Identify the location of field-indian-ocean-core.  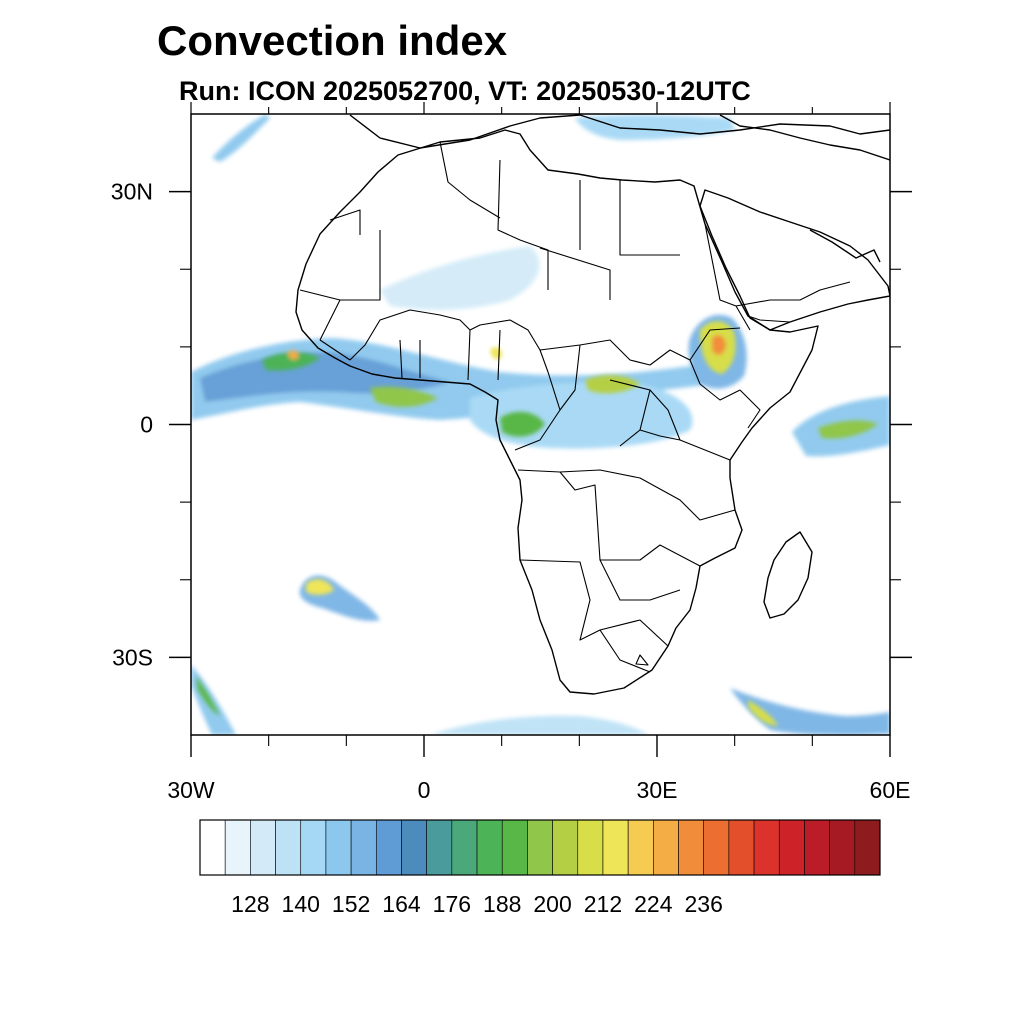
(848, 429).